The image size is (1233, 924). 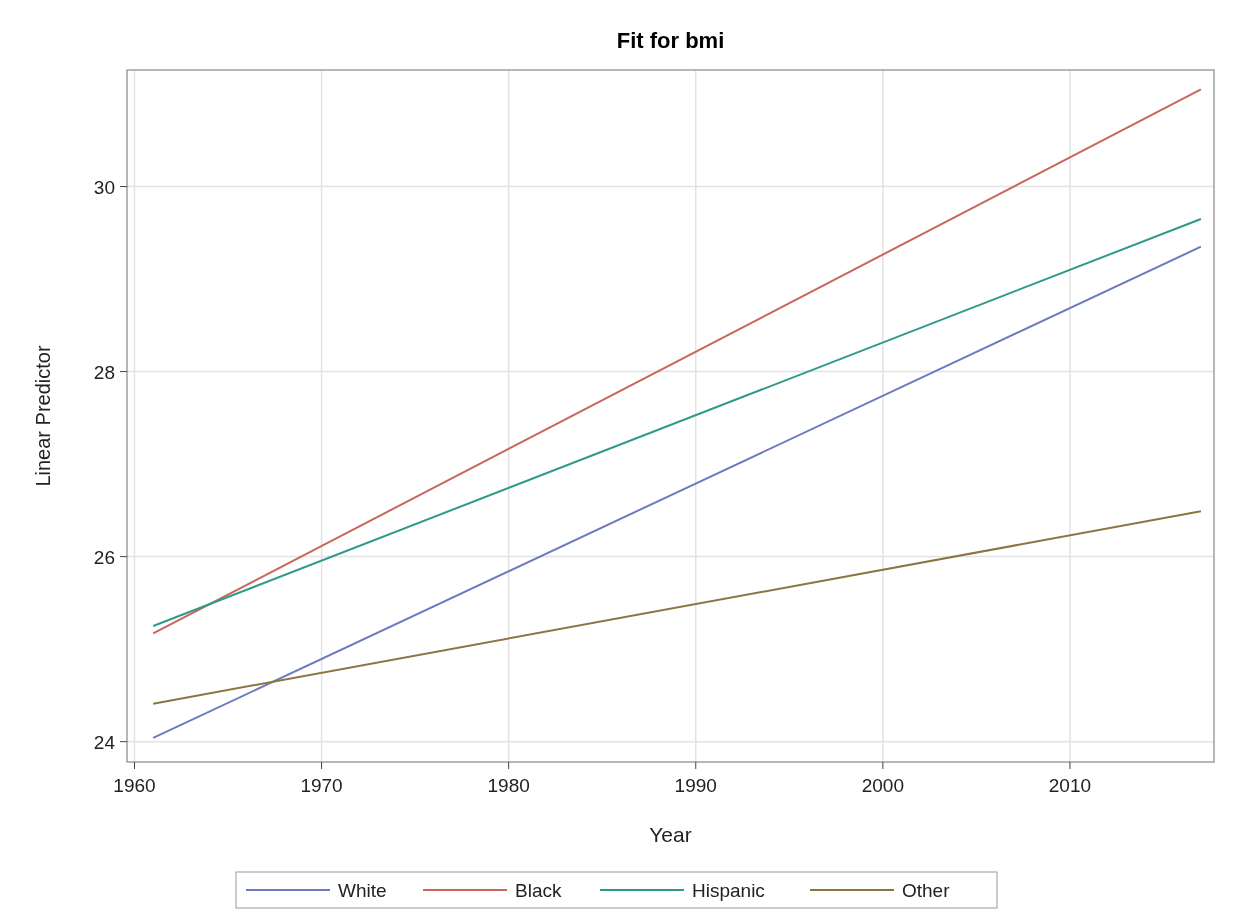 What do you see at coordinates (321, 785) in the screenshot?
I see `x-tick-label: 1970` at bounding box center [321, 785].